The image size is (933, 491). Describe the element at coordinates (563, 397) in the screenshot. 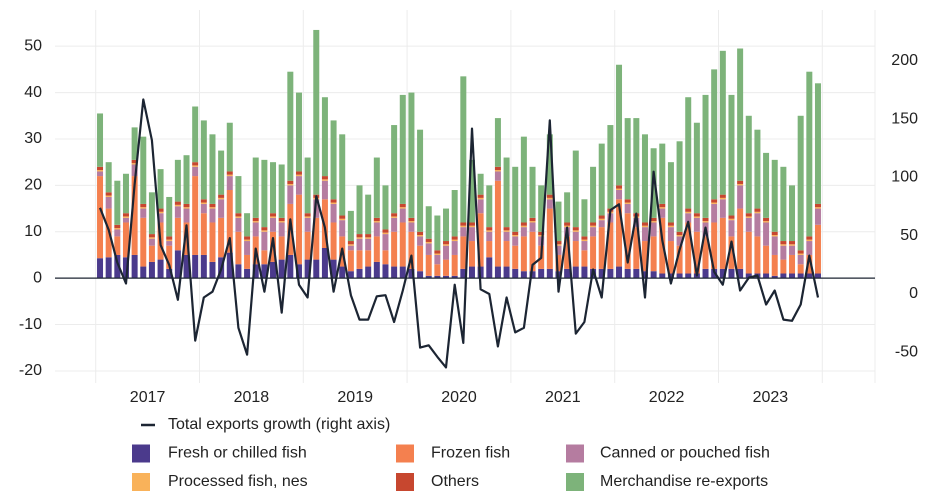

I see `x-tick-label: 2021` at that location.